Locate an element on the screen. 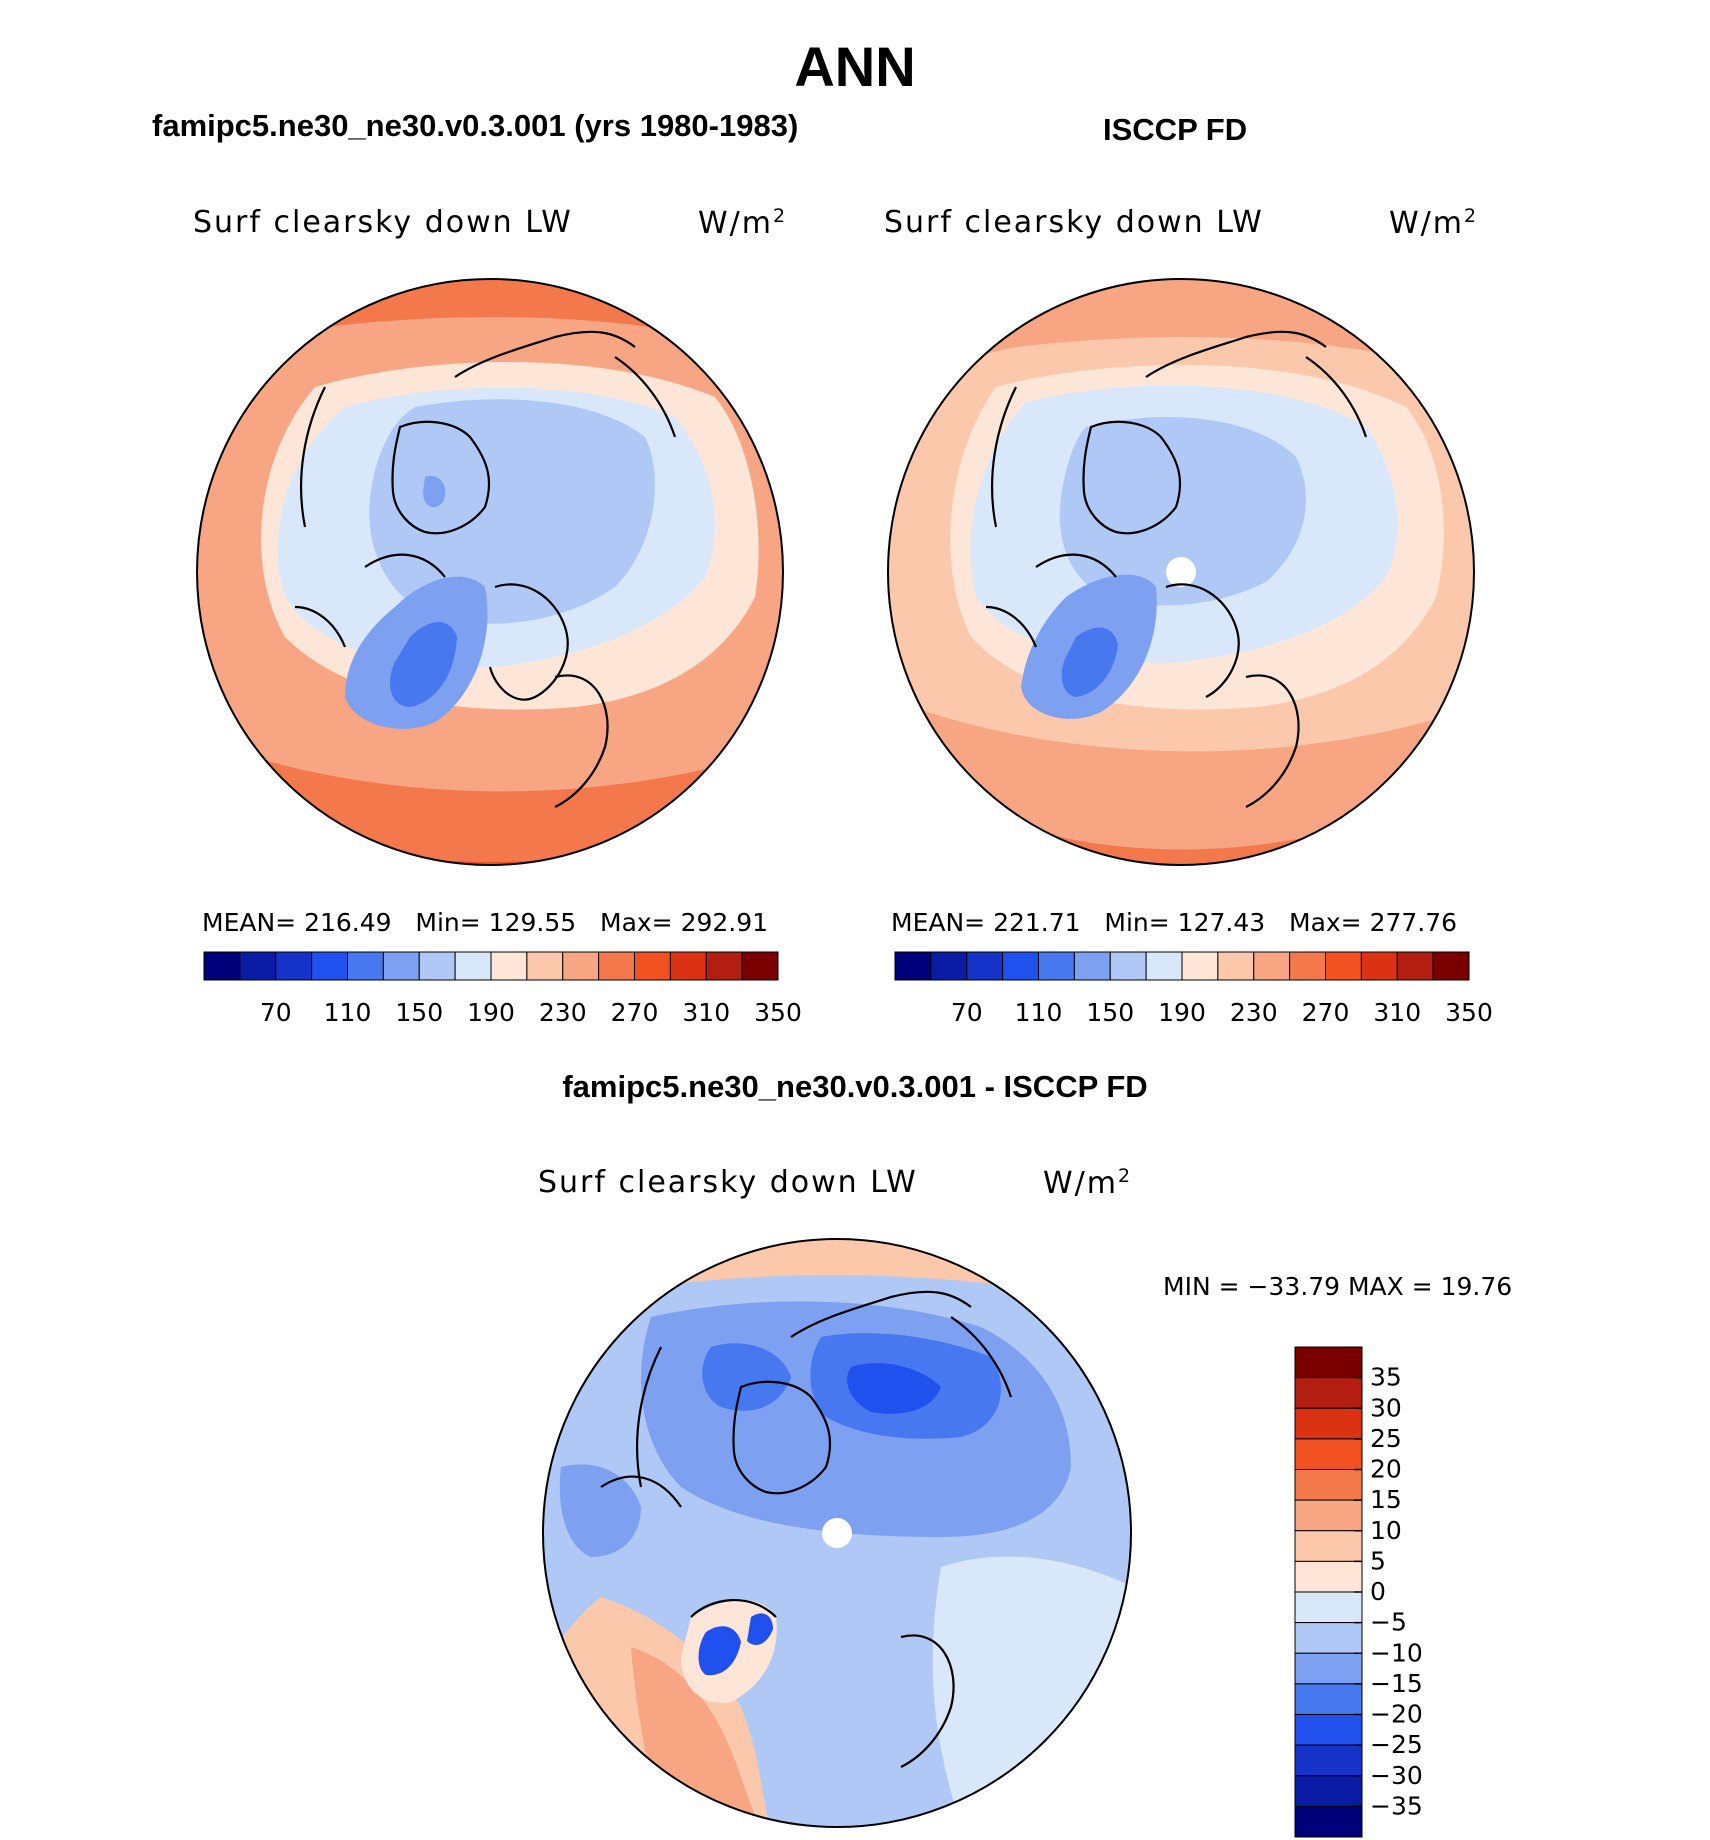 The image size is (1710, 1840). diff-colorbar-label: 0 is located at coordinates (1378, 1591).